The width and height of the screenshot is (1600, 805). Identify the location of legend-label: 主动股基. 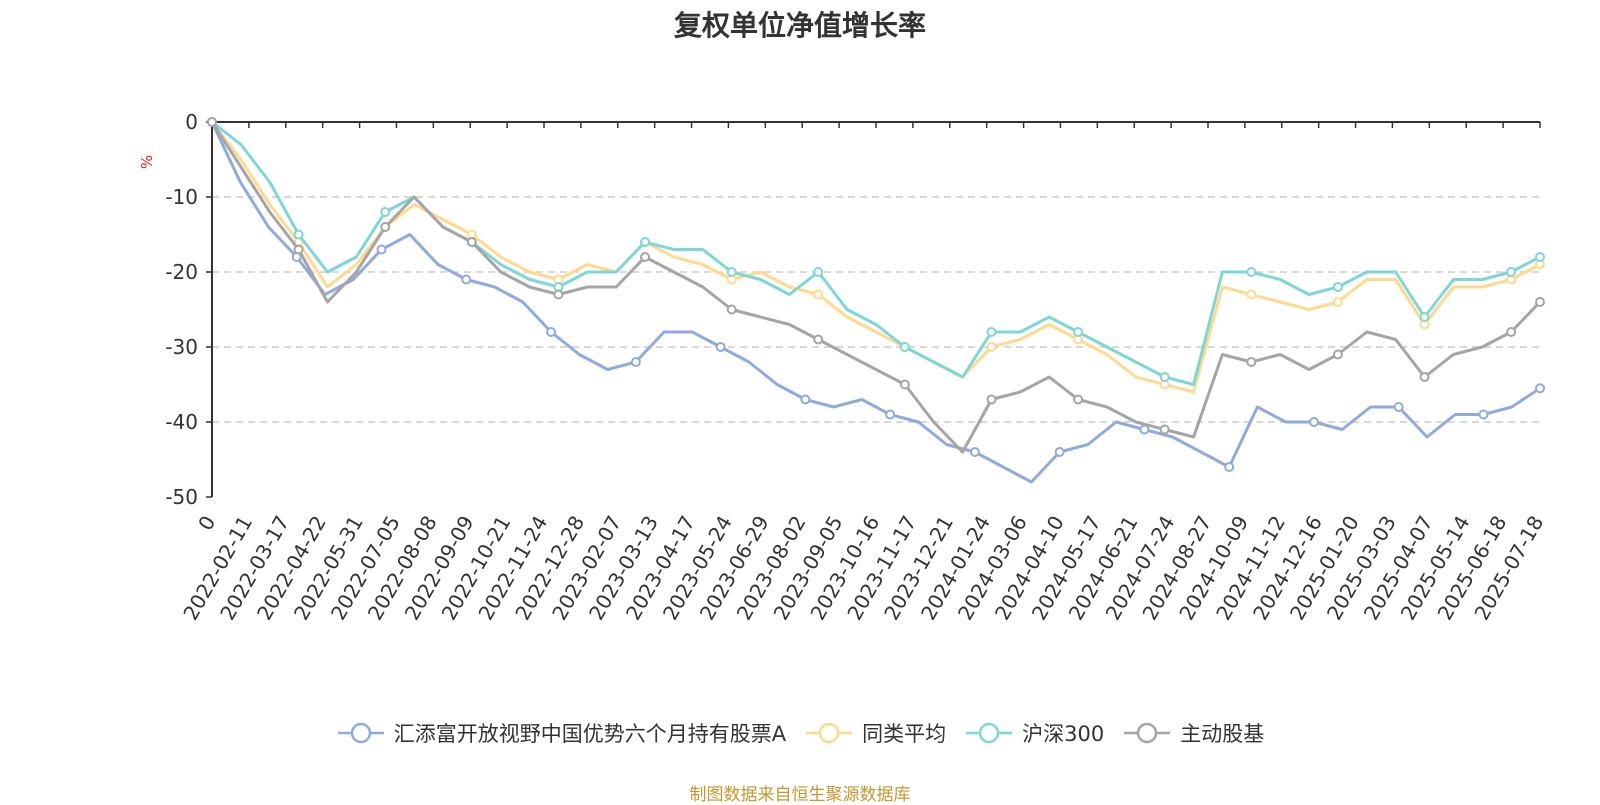
(1222, 734).